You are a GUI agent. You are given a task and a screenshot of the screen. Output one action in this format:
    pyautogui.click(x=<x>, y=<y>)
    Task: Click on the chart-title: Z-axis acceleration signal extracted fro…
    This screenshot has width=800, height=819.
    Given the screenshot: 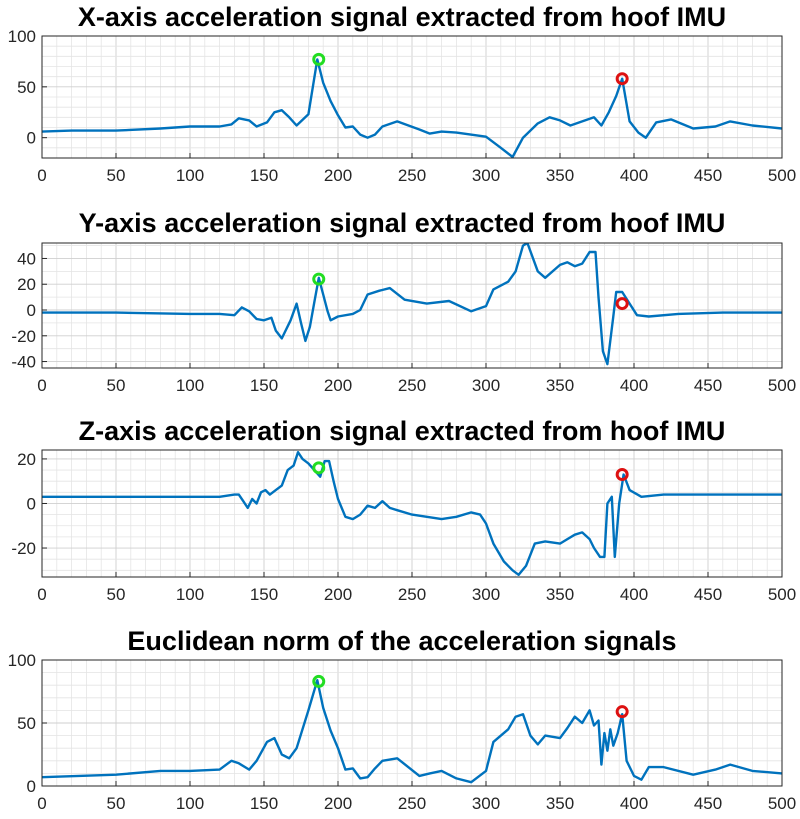 What is the action you would take?
    pyautogui.click(x=402, y=431)
    